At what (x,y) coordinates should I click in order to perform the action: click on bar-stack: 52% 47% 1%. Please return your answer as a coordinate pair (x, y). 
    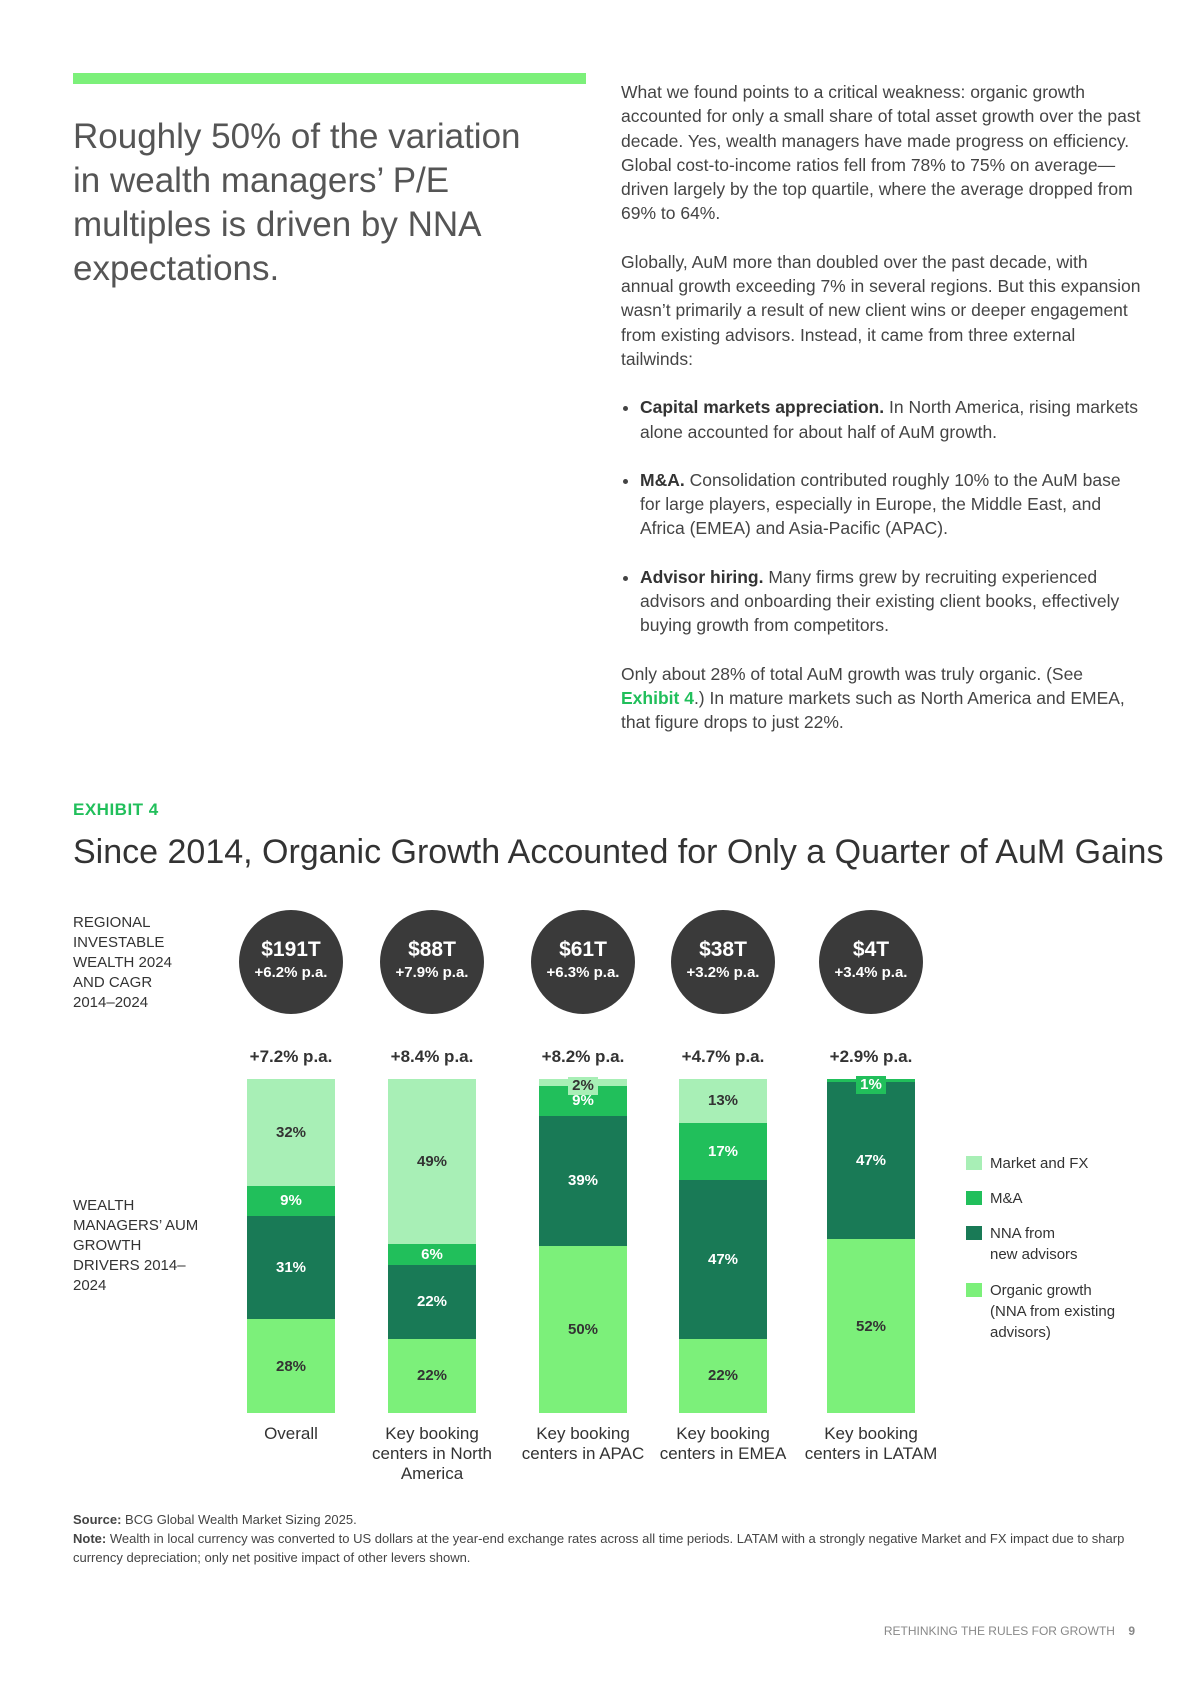
    Looking at the image, I should click on (871, 1244).